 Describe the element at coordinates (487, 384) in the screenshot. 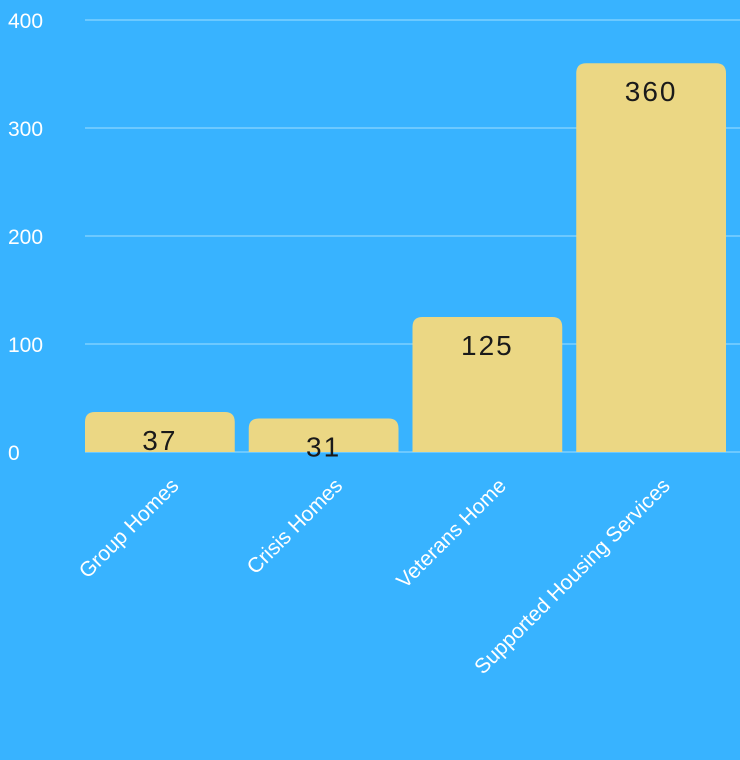

I see `bar-veterans-home` at that location.